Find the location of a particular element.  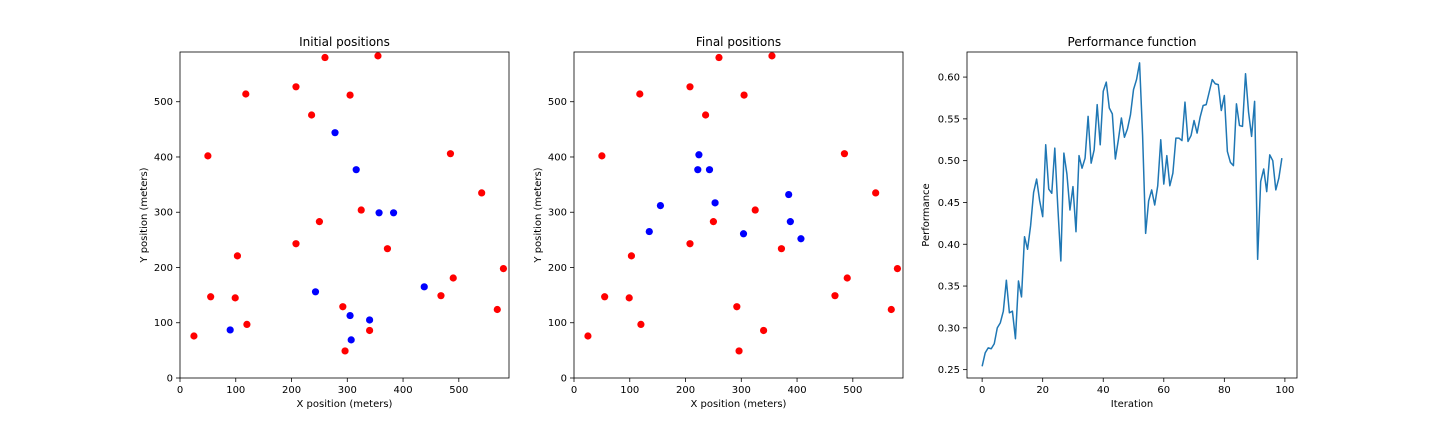

x-tick-label: 400 is located at coordinates (797, 390).